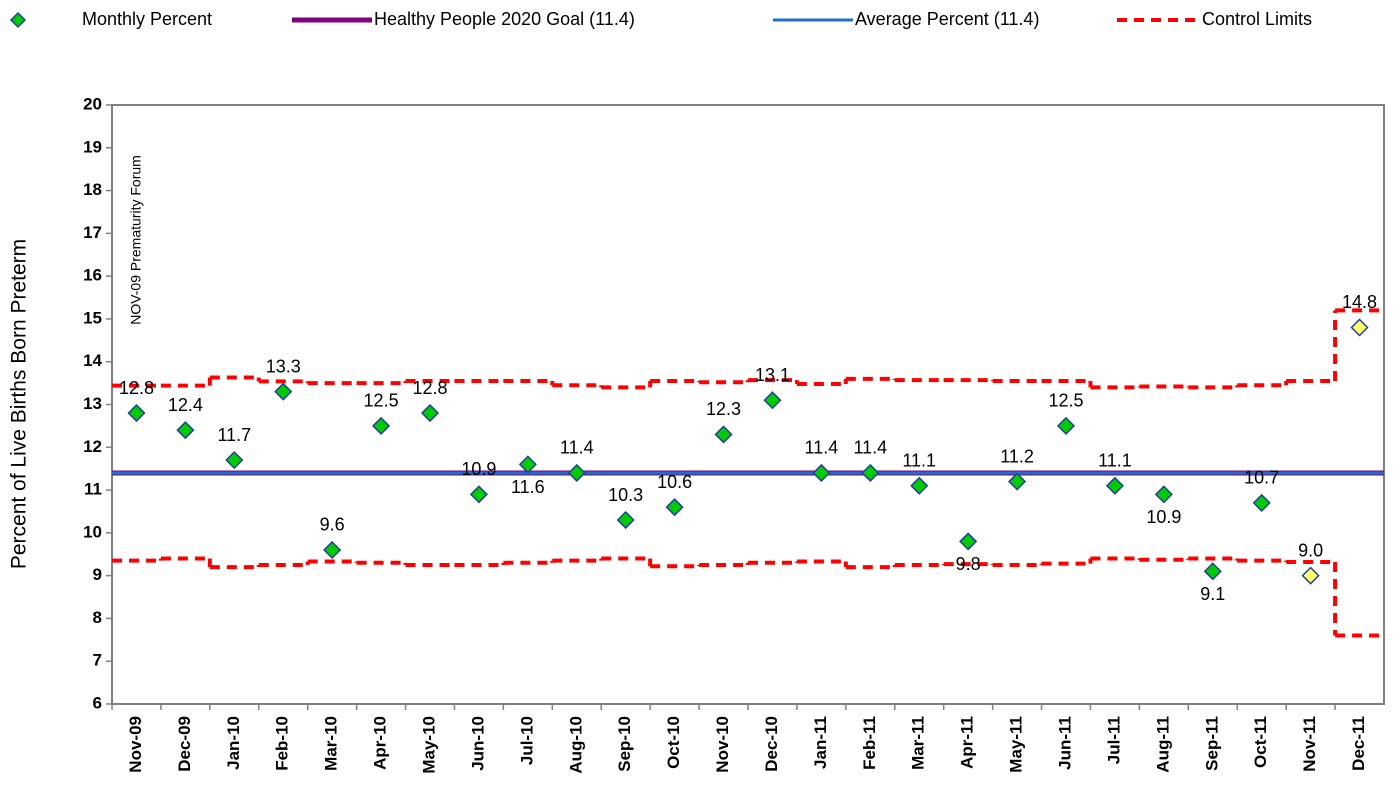 This screenshot has height=794, width=1398. What do you see at coordinates (1064, 743) in the screenshot?
I see `x-tick-label: Jun-11` at bounding box center [1064, 743].